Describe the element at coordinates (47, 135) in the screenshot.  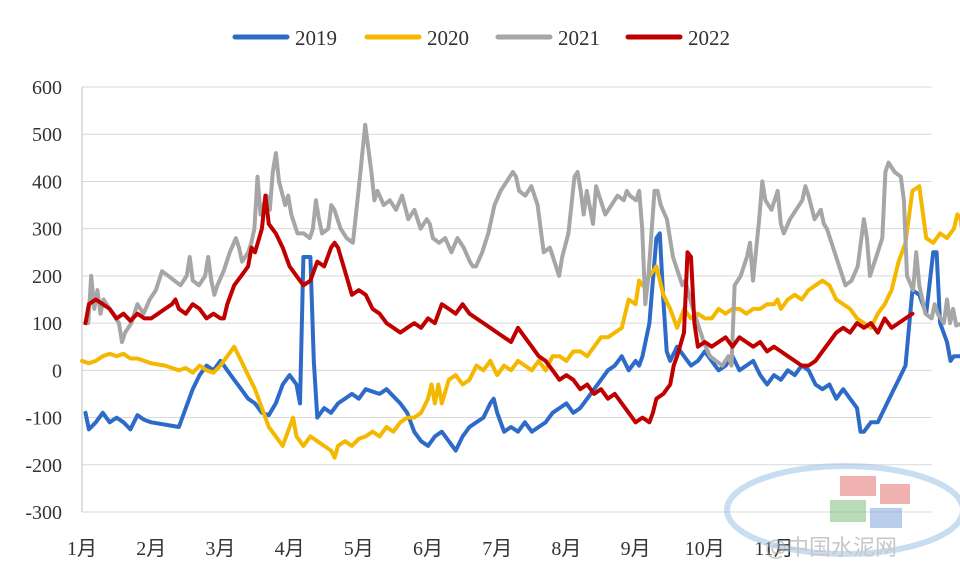
I see `y-tick-label: 500` at that location.